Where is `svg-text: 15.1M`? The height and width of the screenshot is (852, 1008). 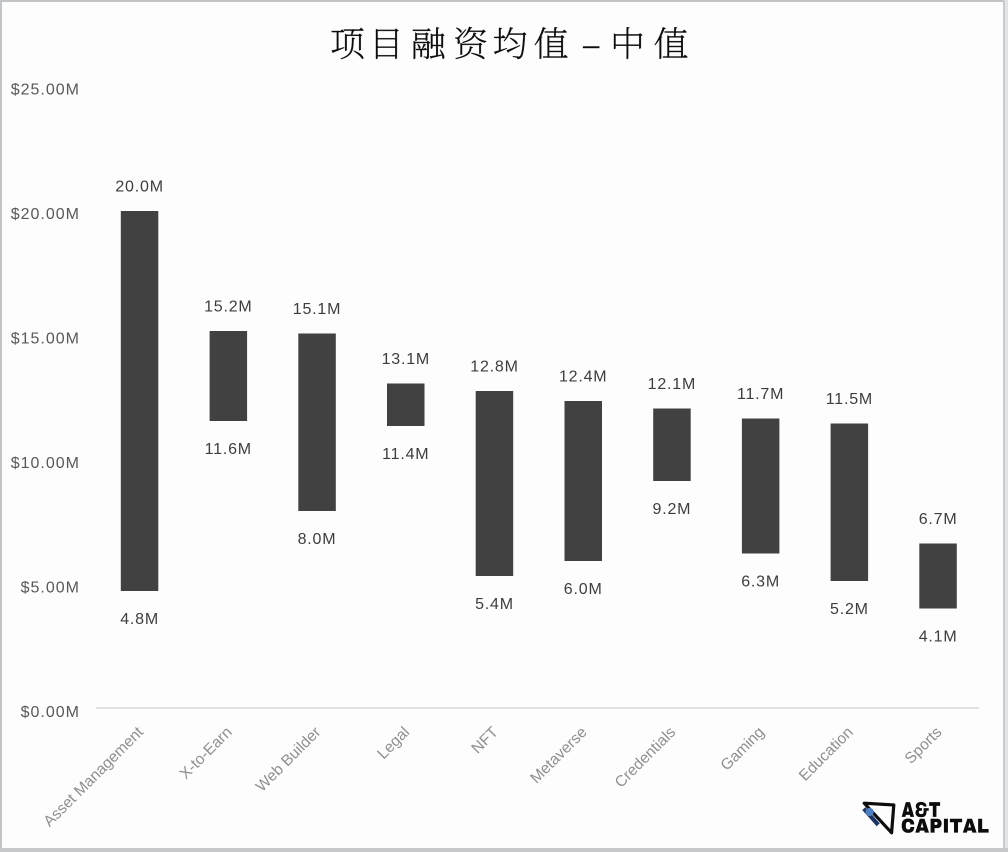
svg-text: 15.1M is located at coordinates (317, 309).